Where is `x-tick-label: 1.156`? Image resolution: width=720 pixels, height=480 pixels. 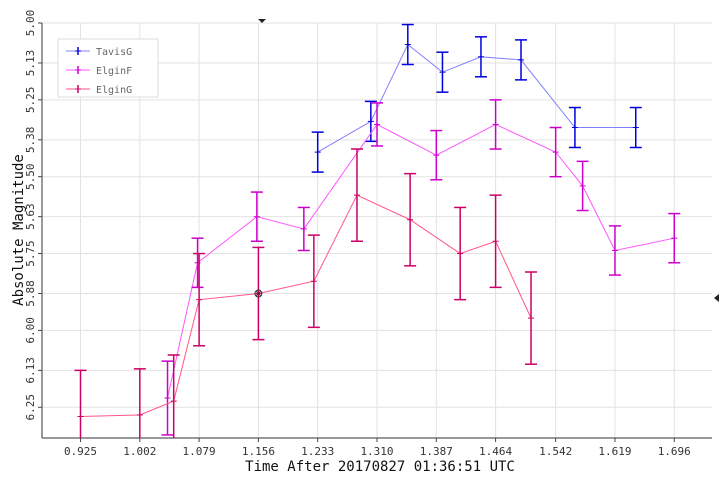 x-tick-label: 1.156 is located at coordinates (258, 451).